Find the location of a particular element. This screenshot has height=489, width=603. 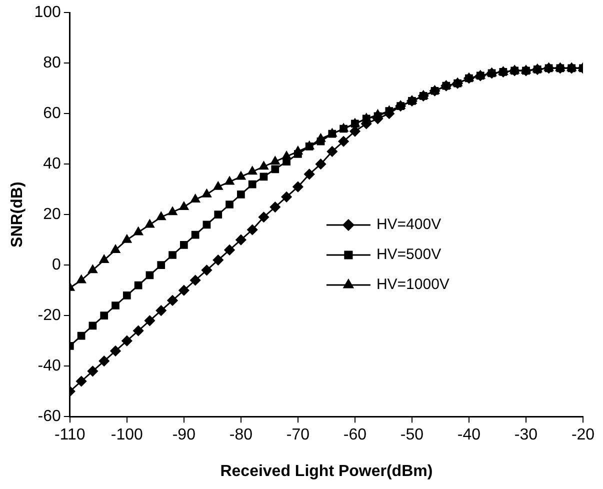

legend-label: HV=500V is located at coordinates (409, 255).